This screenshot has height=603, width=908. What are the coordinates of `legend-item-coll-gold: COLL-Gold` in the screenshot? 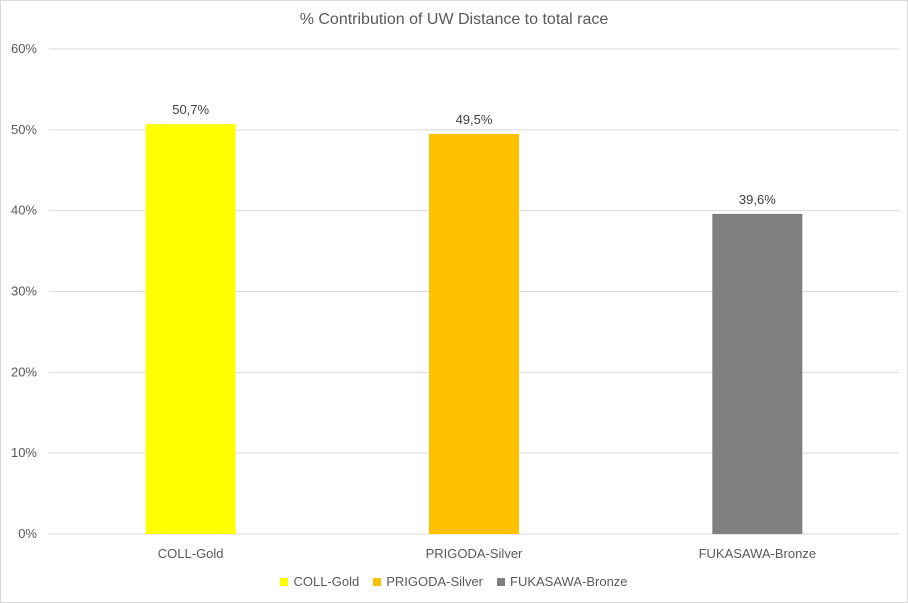 It's located at (319, 581).